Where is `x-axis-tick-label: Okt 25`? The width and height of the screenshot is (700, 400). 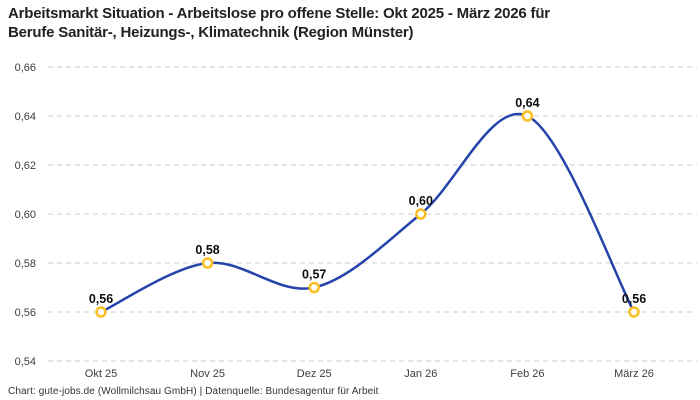 x-axis-tick-label: Okt 25 is located at coordinates (101, 374).